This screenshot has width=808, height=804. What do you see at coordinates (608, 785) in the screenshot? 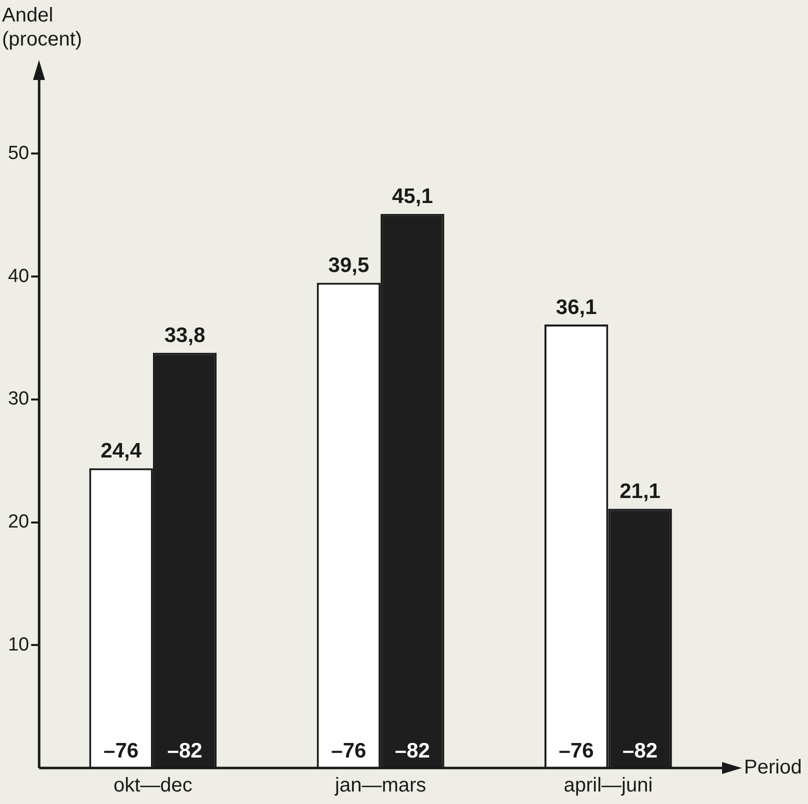
I see `x-tick-label: april—juni` at bounding box center [608, 785].